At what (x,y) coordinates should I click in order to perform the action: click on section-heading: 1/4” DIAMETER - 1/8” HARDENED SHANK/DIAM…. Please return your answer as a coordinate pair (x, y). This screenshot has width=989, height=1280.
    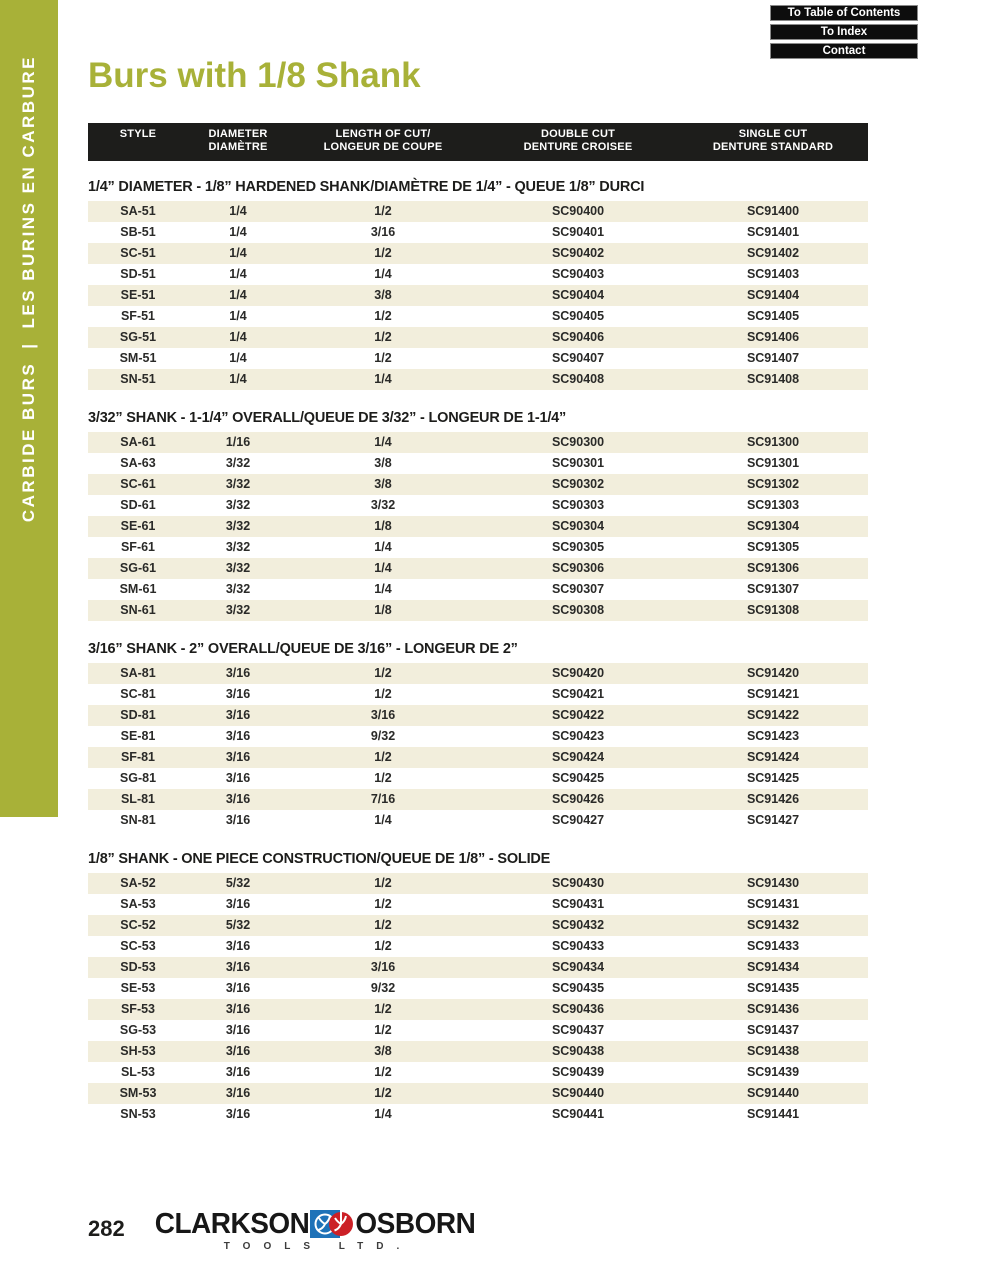
    Looking at the image, I should click on (366, 187).